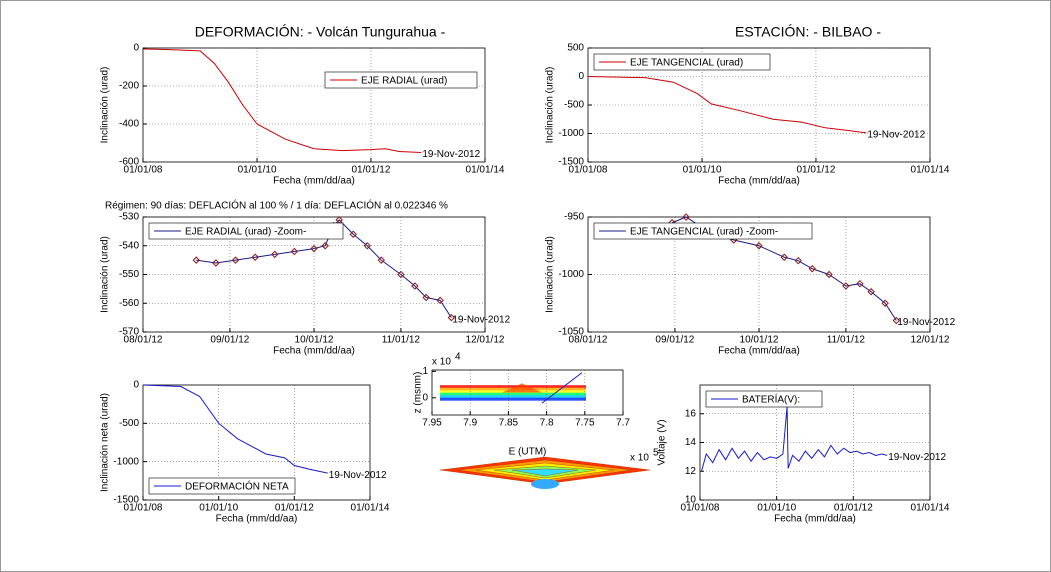  Describe the element at coordinates (691, 471) in the screenshot. I see `y-tick-label: 12` at that location.